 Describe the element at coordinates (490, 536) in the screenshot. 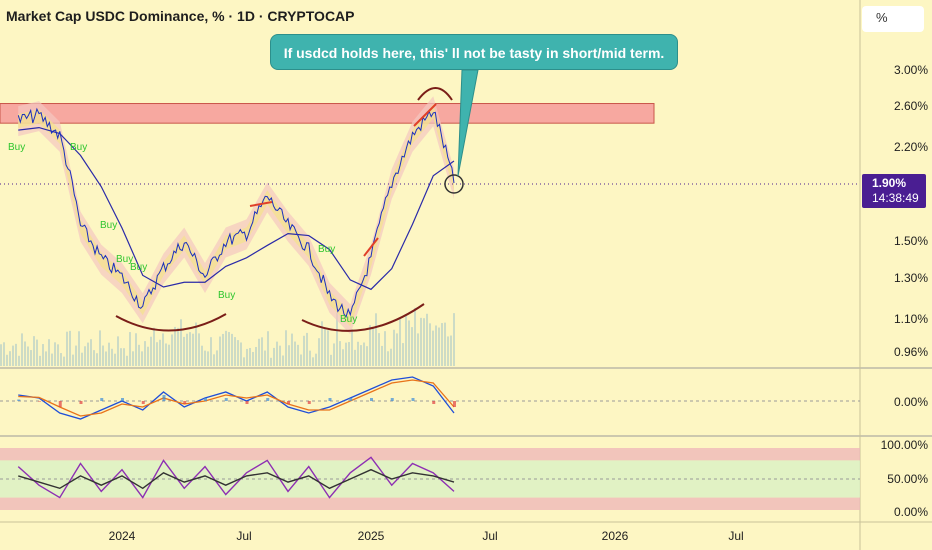

I see `x-tick-label: Jul` at that location.